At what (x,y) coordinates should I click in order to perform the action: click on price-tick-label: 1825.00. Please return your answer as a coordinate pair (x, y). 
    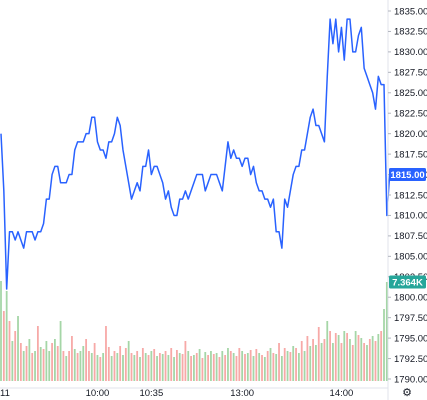
    Looking at the image, I should click on (410, 93).